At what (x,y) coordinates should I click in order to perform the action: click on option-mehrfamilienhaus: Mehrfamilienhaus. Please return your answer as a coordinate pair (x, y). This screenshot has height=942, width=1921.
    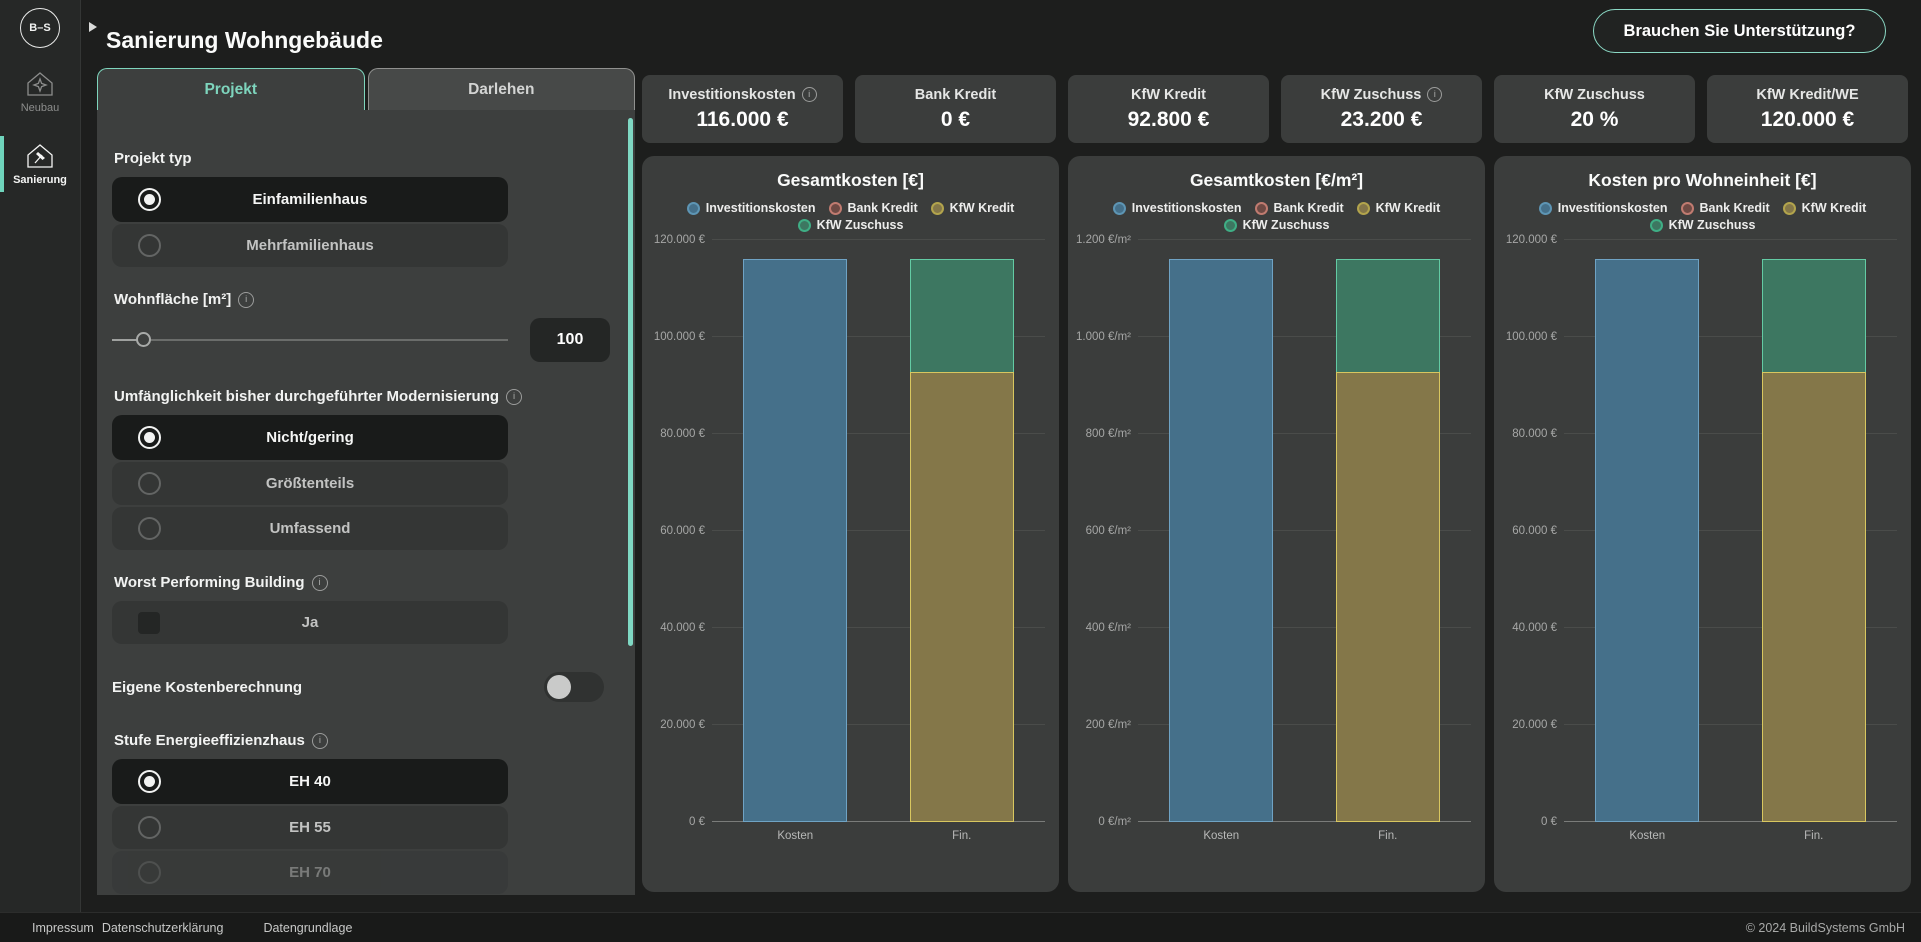
    Looking at the image, I should click on (310, 245).